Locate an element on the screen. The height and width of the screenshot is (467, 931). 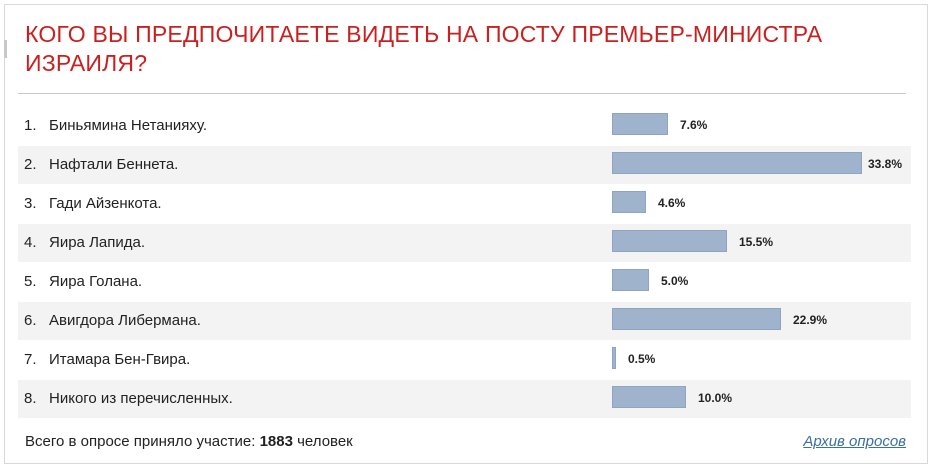
title-divider is located at coordinates (462, 93).